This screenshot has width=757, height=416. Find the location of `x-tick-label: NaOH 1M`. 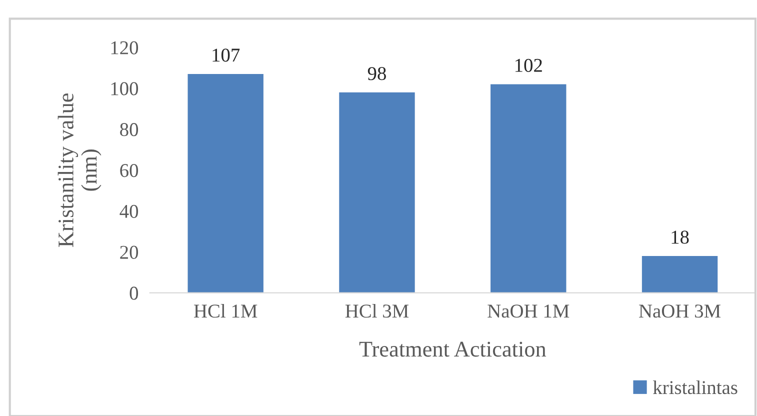

x-tick-label: NaOH 1M is located at coordinates (529, 311).